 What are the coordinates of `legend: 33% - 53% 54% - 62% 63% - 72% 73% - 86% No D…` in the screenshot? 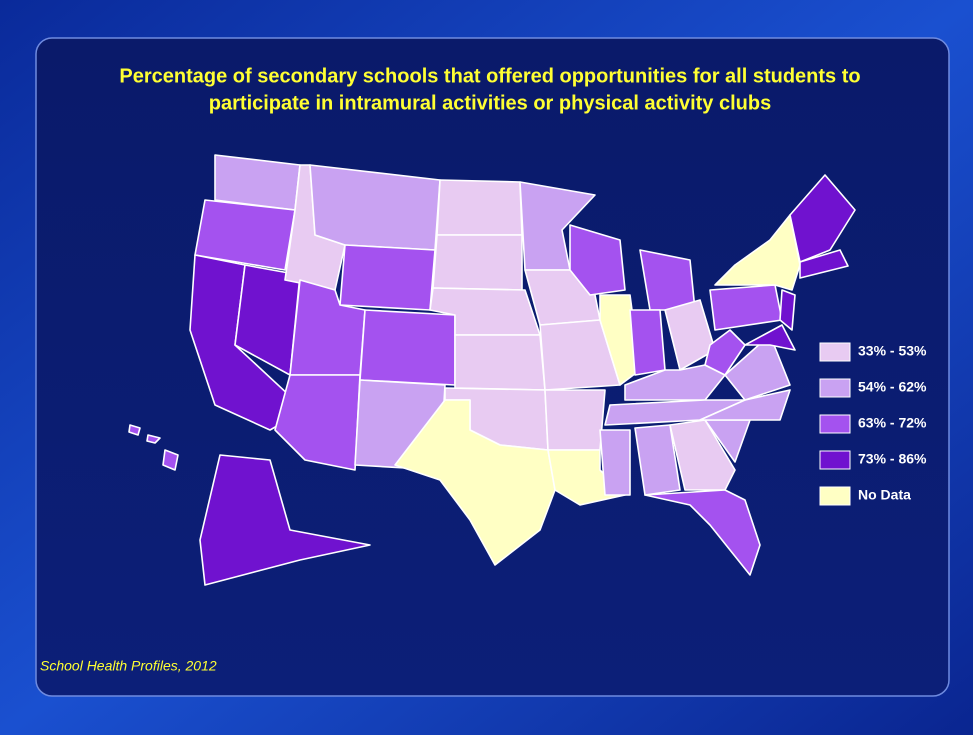 It's located at (873, 424).